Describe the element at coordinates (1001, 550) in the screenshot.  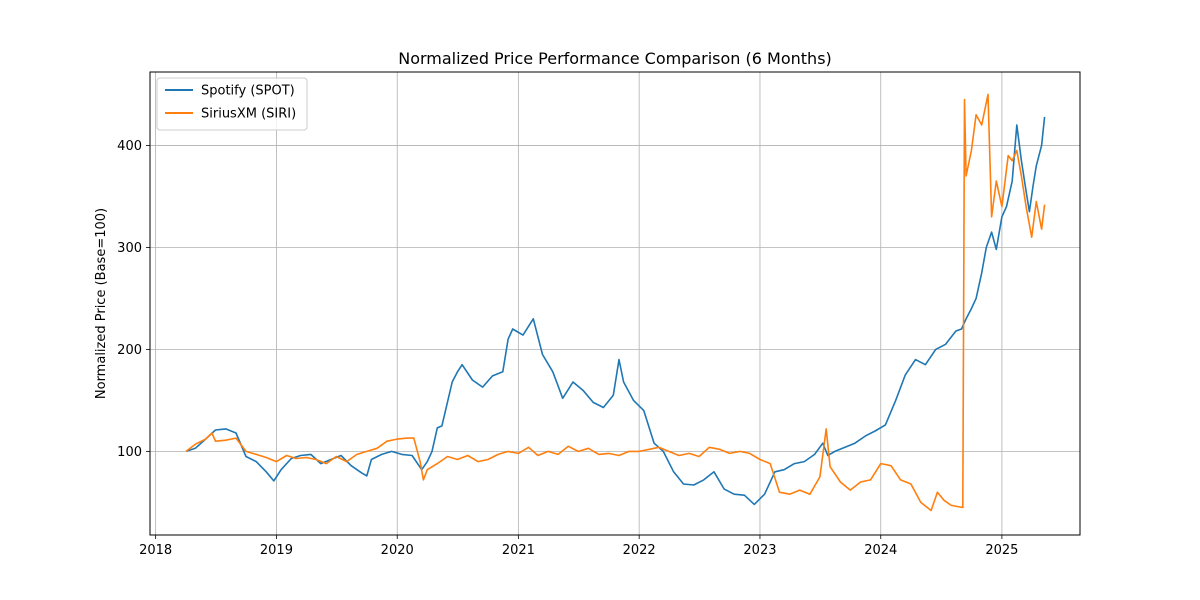
I see `x-tick-label: 2025` at that location.